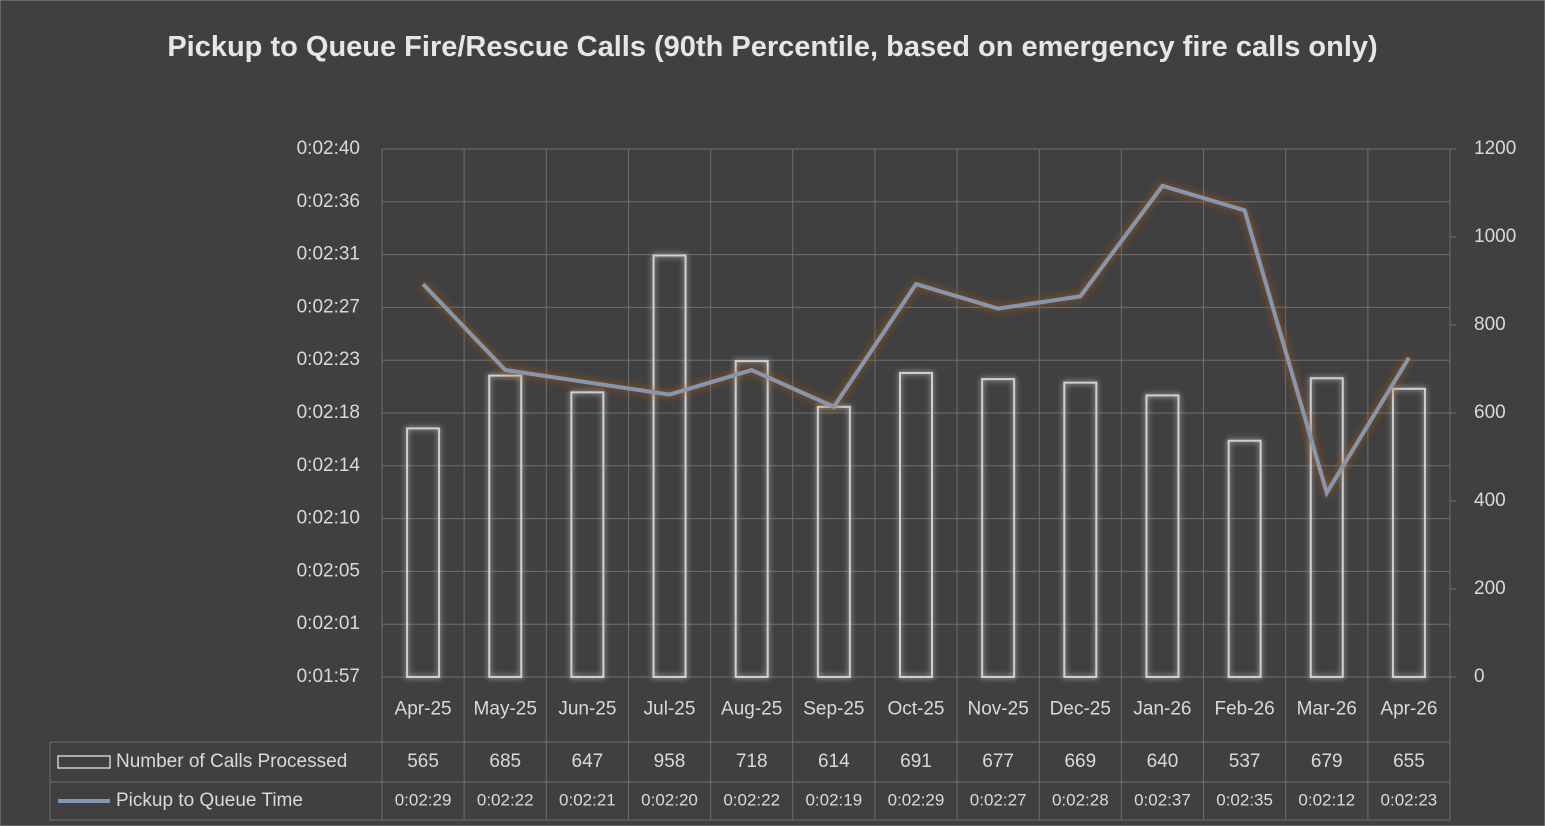 Image resolution: width=1545 pixels, height=826 pixels. What do you see at coordinates (209, 800) in the screenshot?
I see `legend-label: Pickup to Queue Time` at bounding box center [209, 800].